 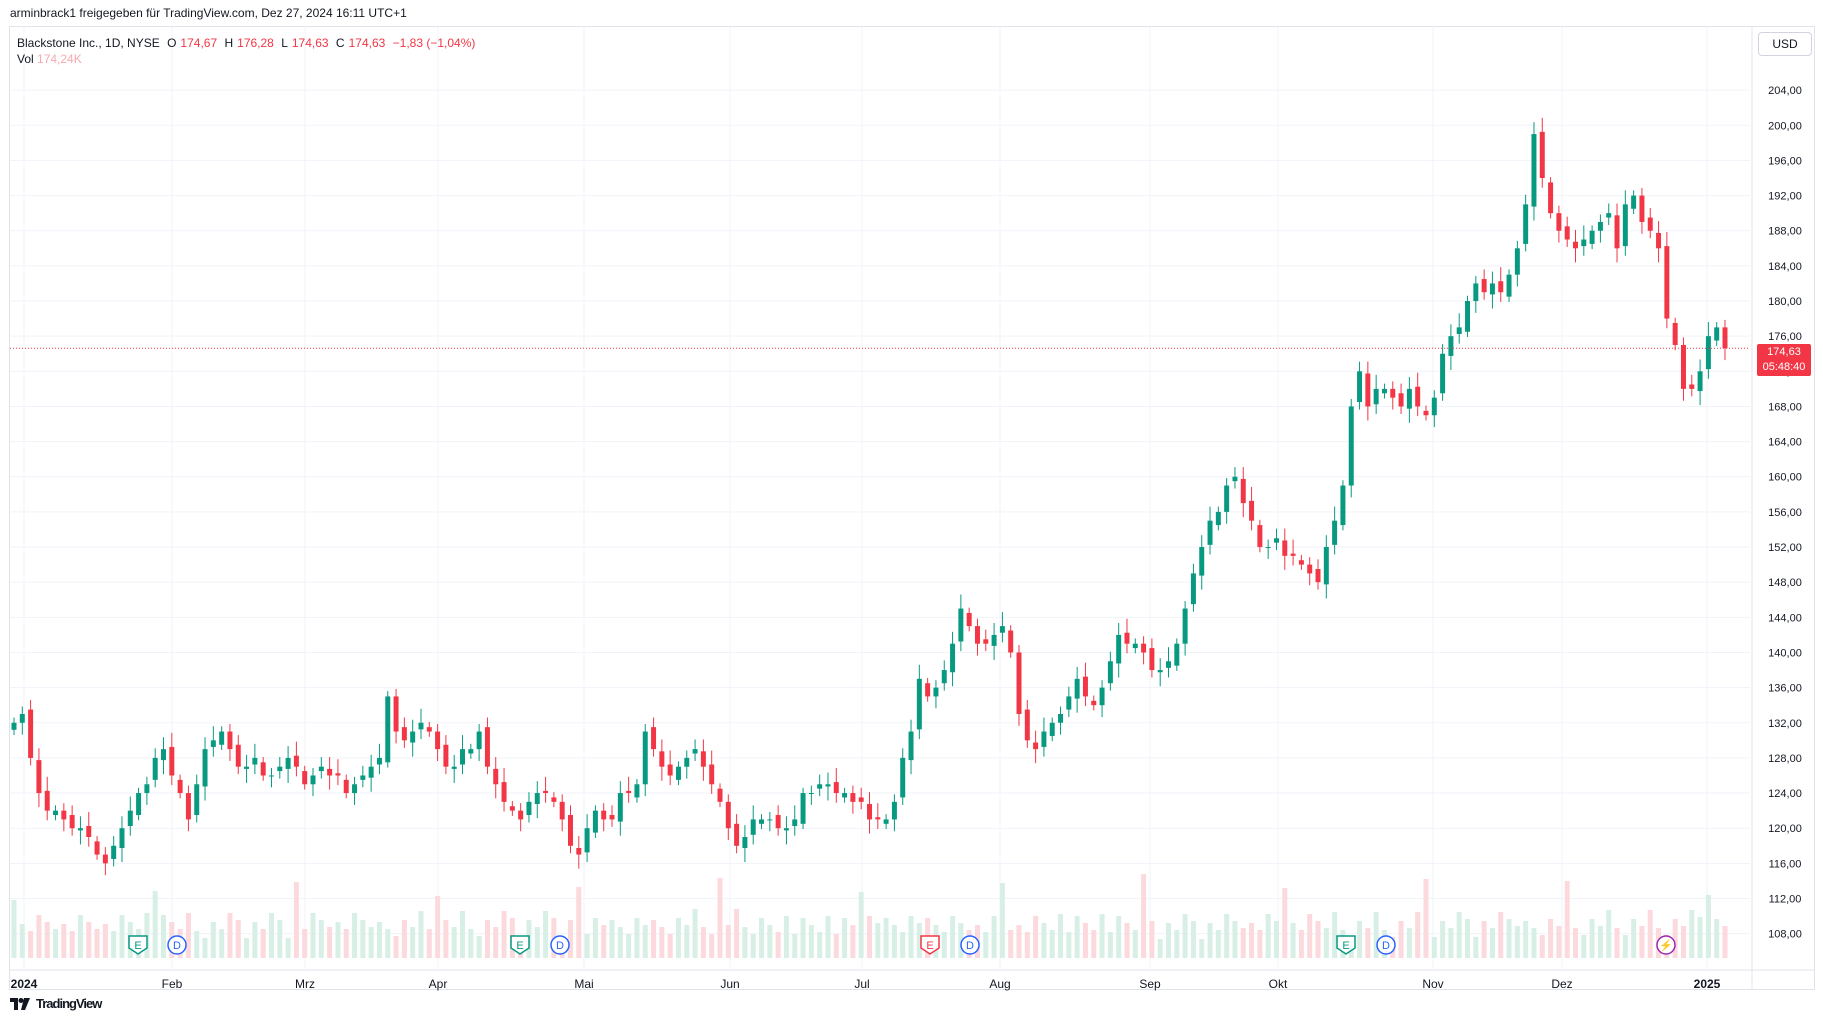 I want to click on x-tick-label: Mrz, so click(x=305, y=984).